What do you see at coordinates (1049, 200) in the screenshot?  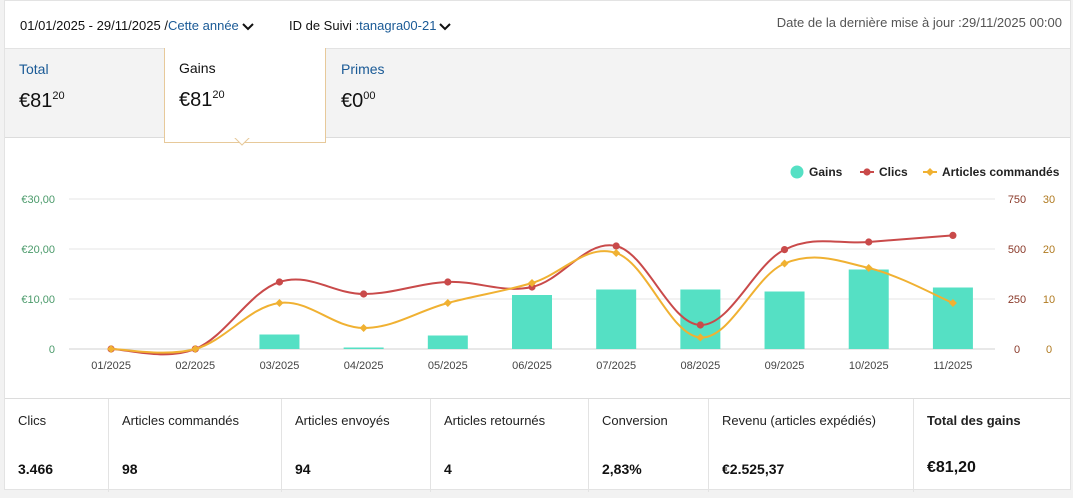 I see `right-axis-tick: 30` at bounding box center [1049, 200].